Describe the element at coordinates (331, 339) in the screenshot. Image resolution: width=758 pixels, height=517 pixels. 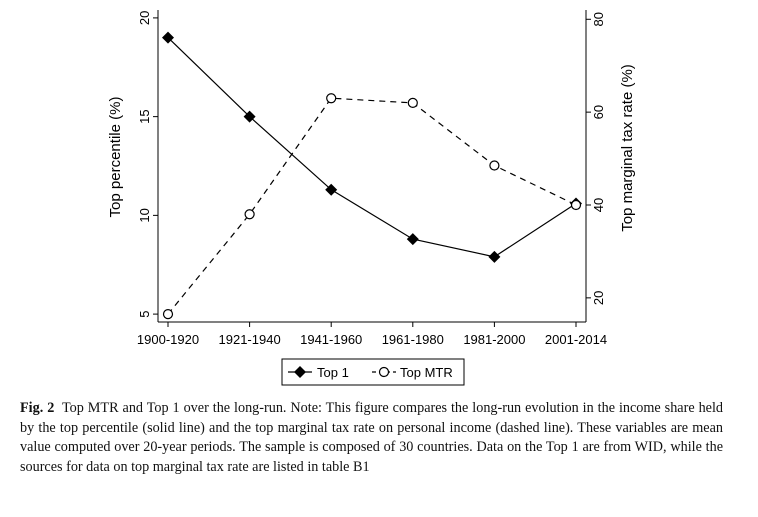
I see `x-tick-label: 1941-1960` at that location.